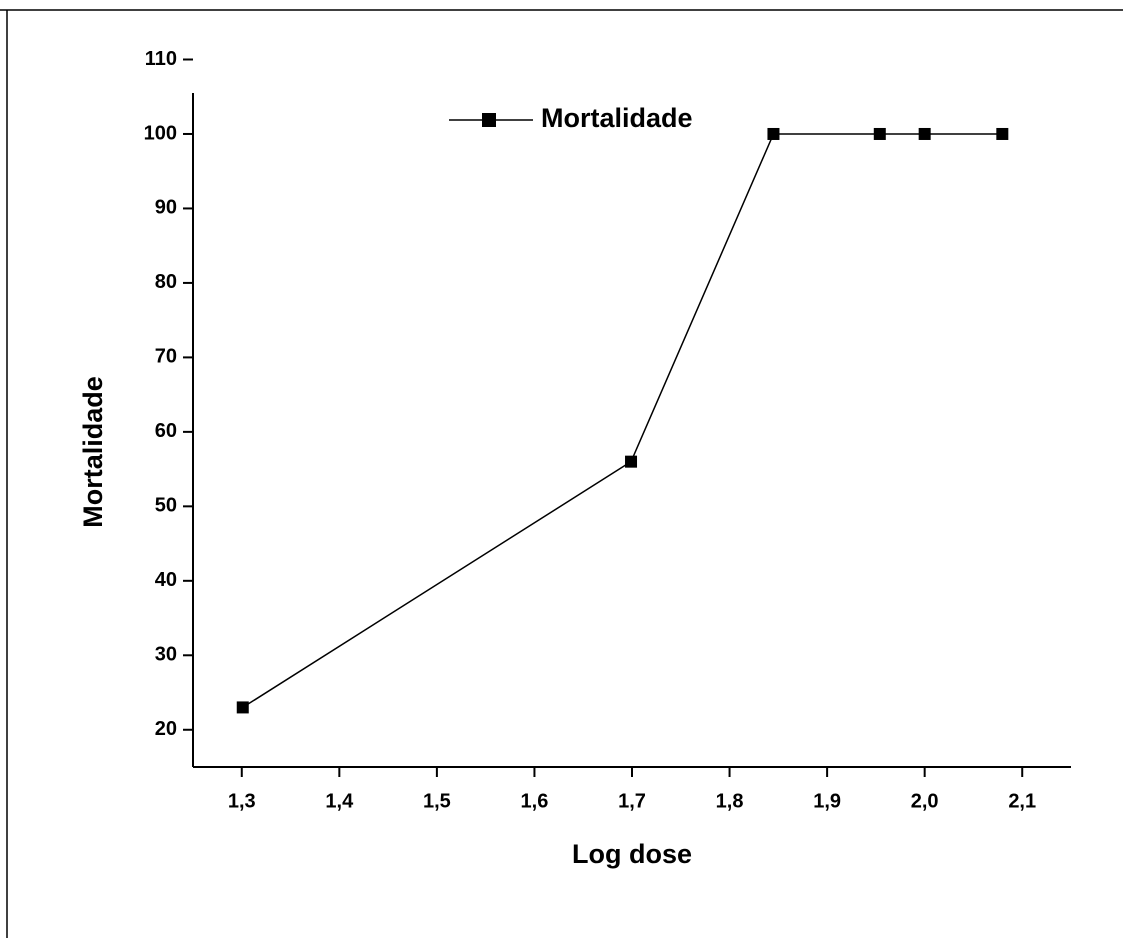 This screenshot has width=1123, height=938. I want to click on x-tick-label: 1,3, so click(242, 801).